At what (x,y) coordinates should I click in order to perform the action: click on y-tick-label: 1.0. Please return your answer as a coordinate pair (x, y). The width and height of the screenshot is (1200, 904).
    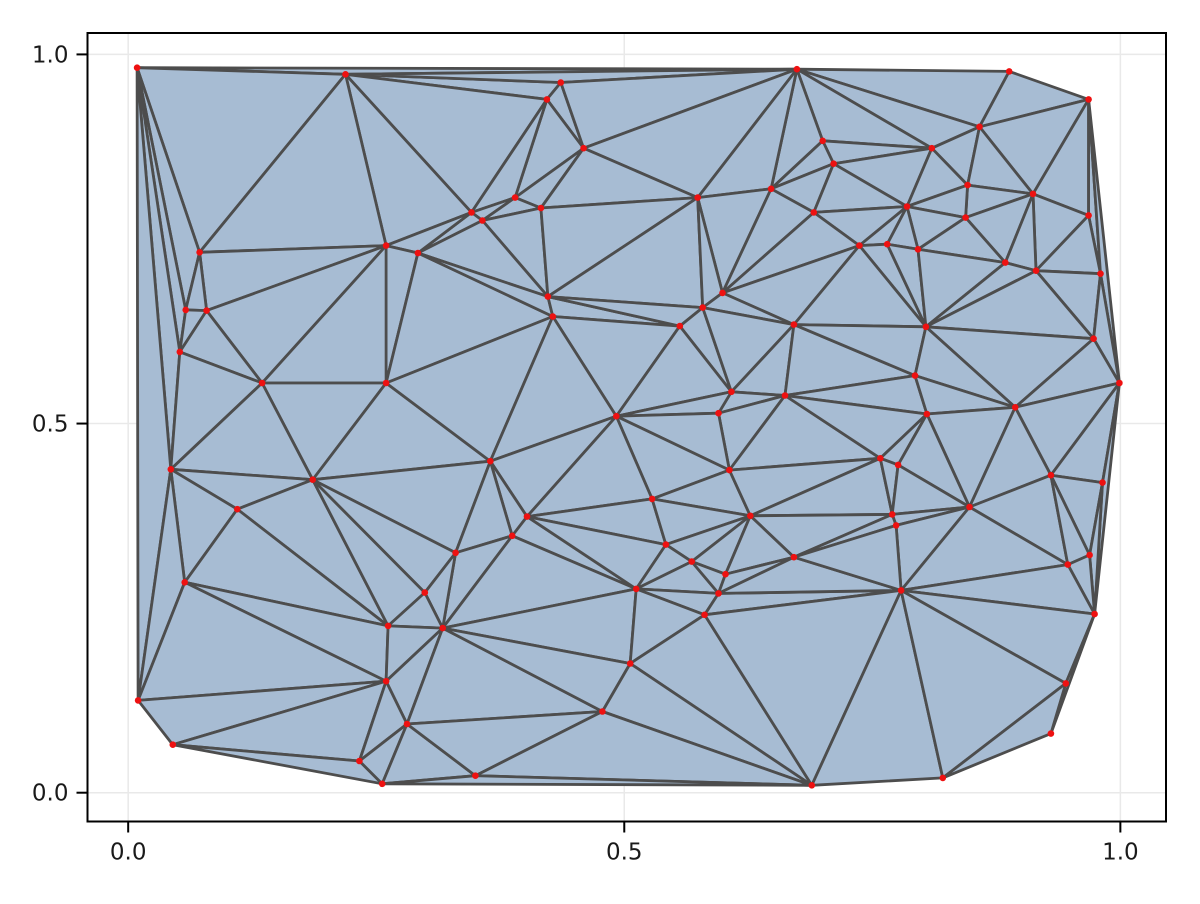
    Looking at the image, I should click on (50, 55).